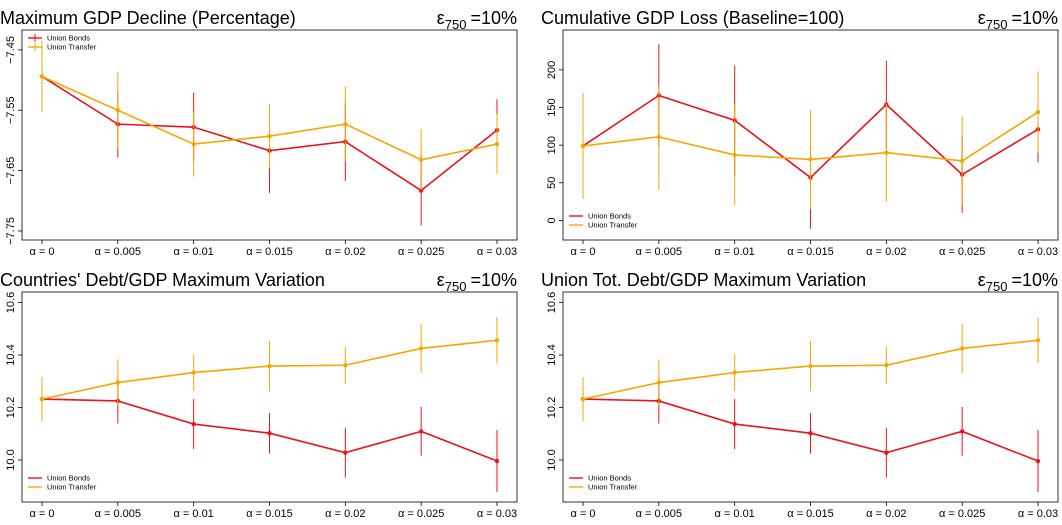 The height and width of the screenshot is (525, 1062). I want to click on y-tick-label: 200, so click(552, 70).